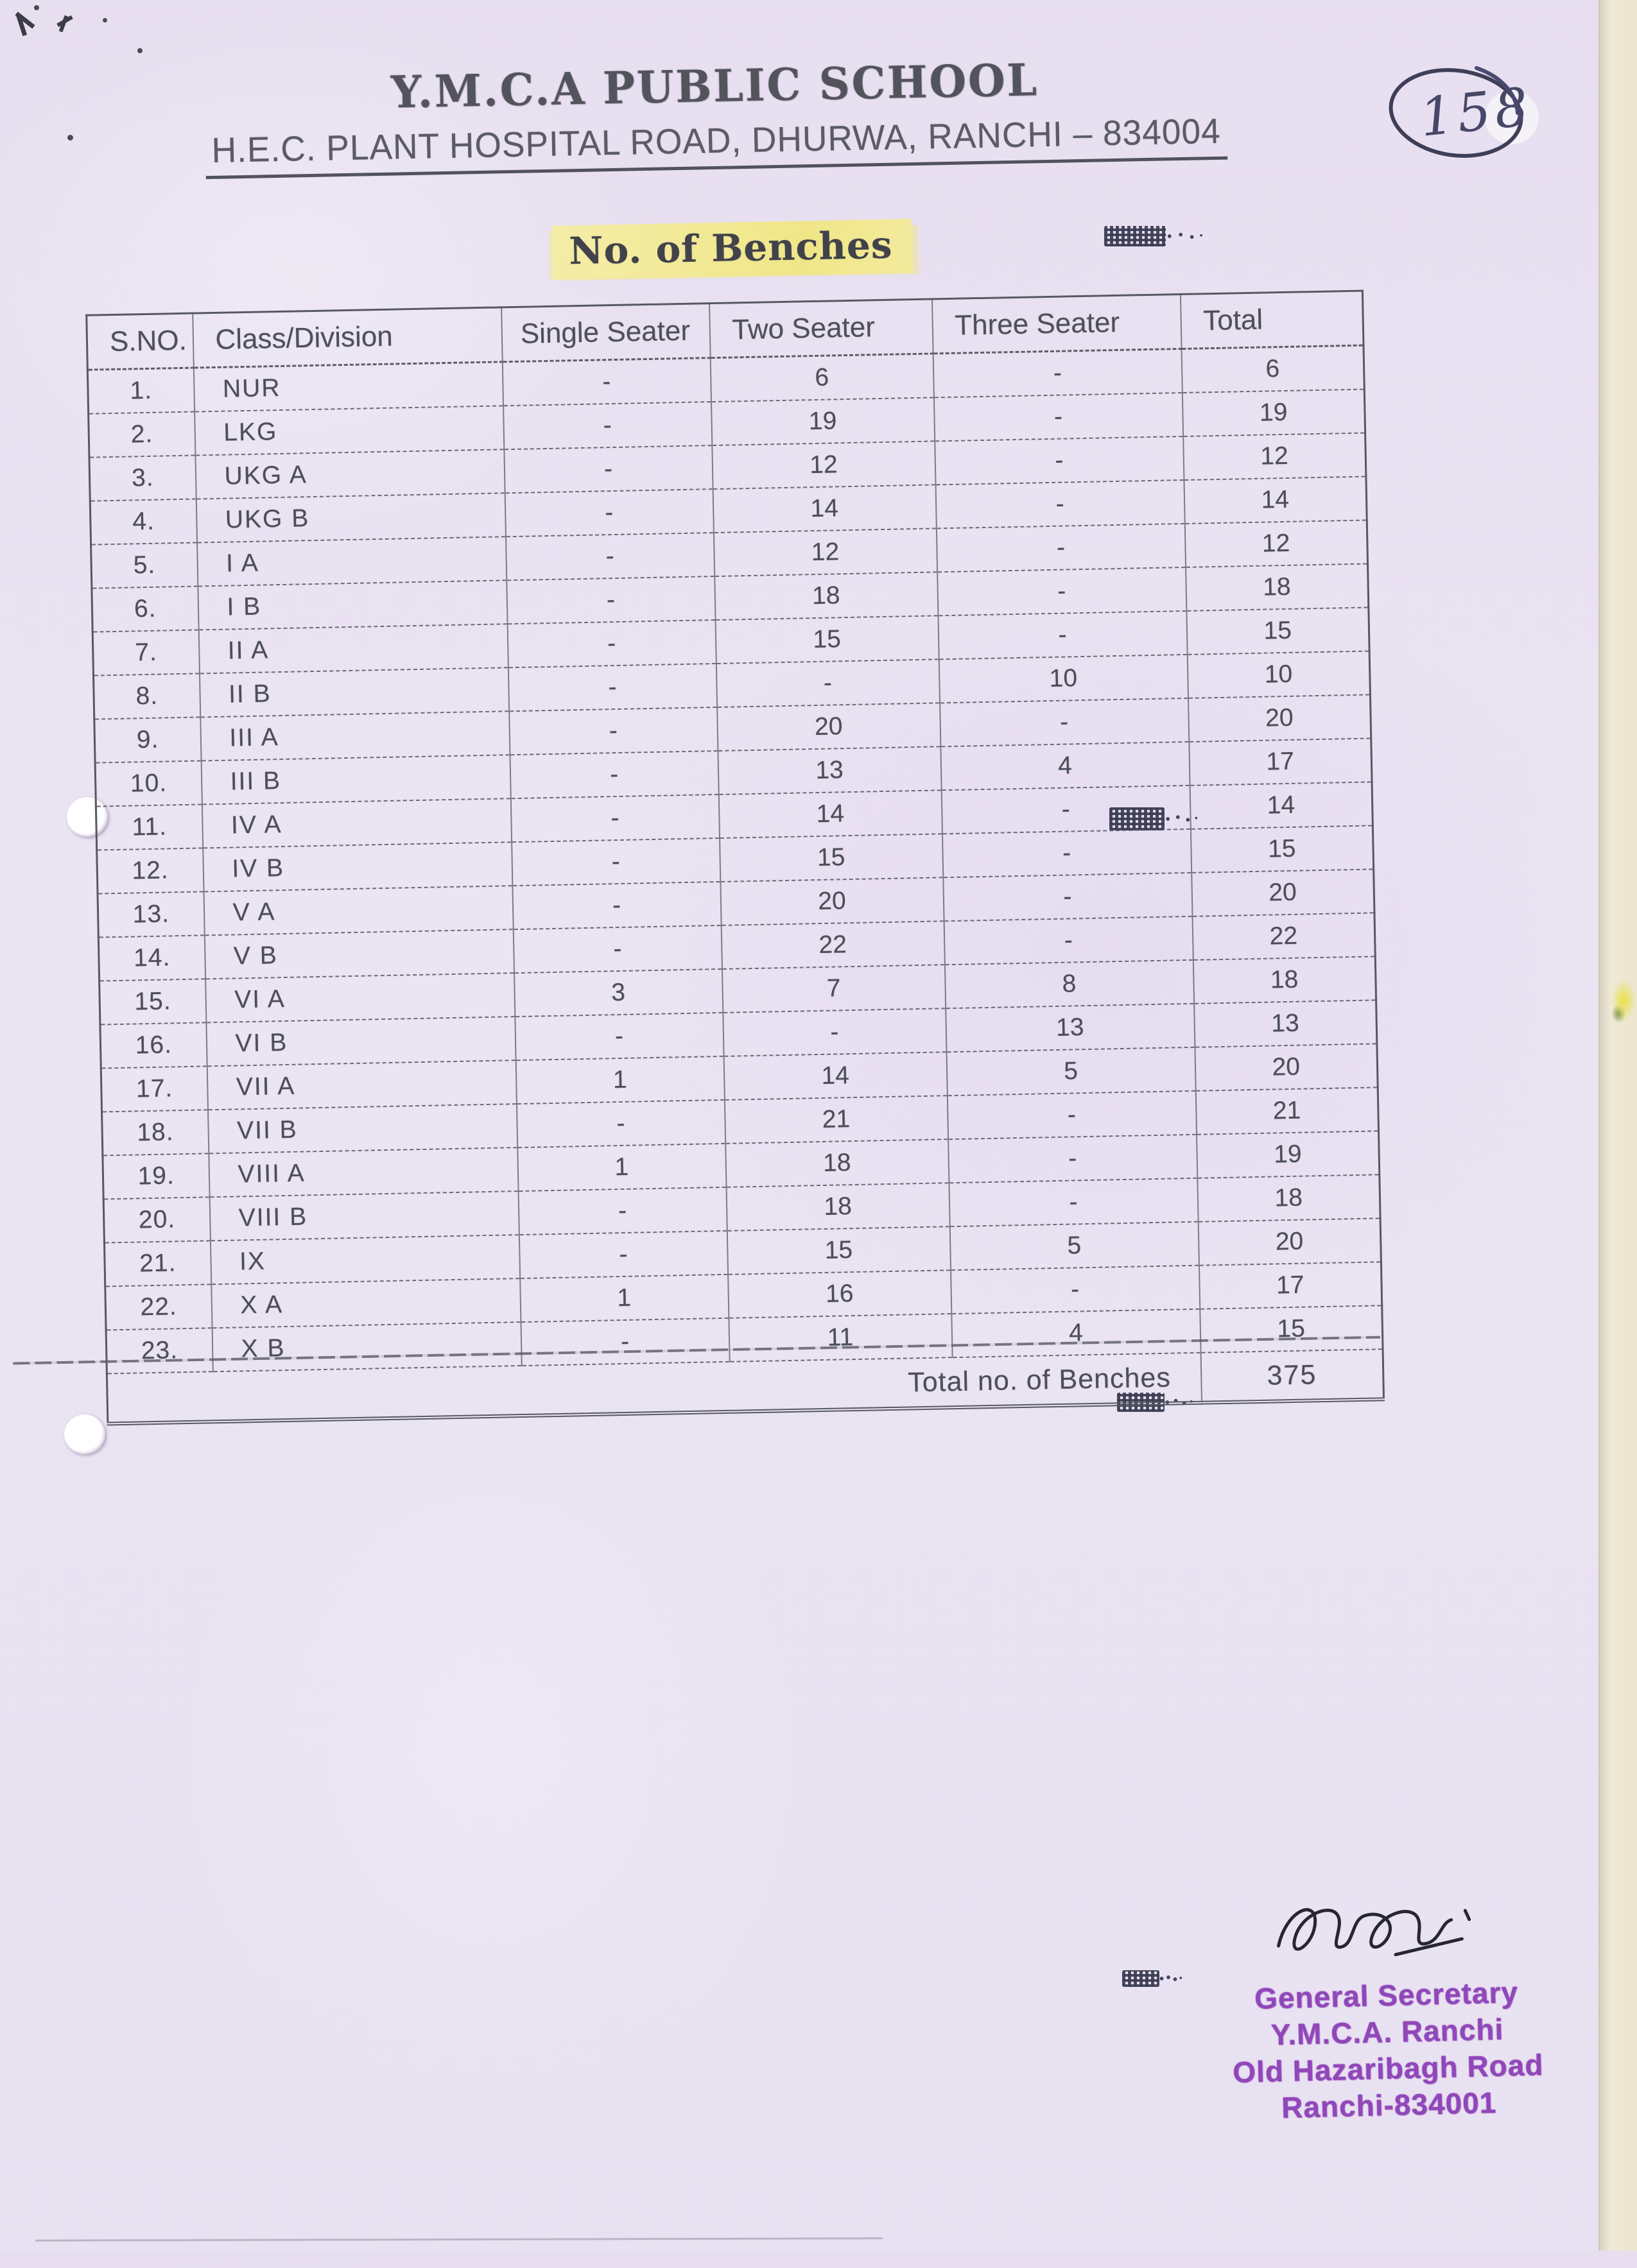  I want to click on col-header-single-seater: Single Seater, so click(606, 332).